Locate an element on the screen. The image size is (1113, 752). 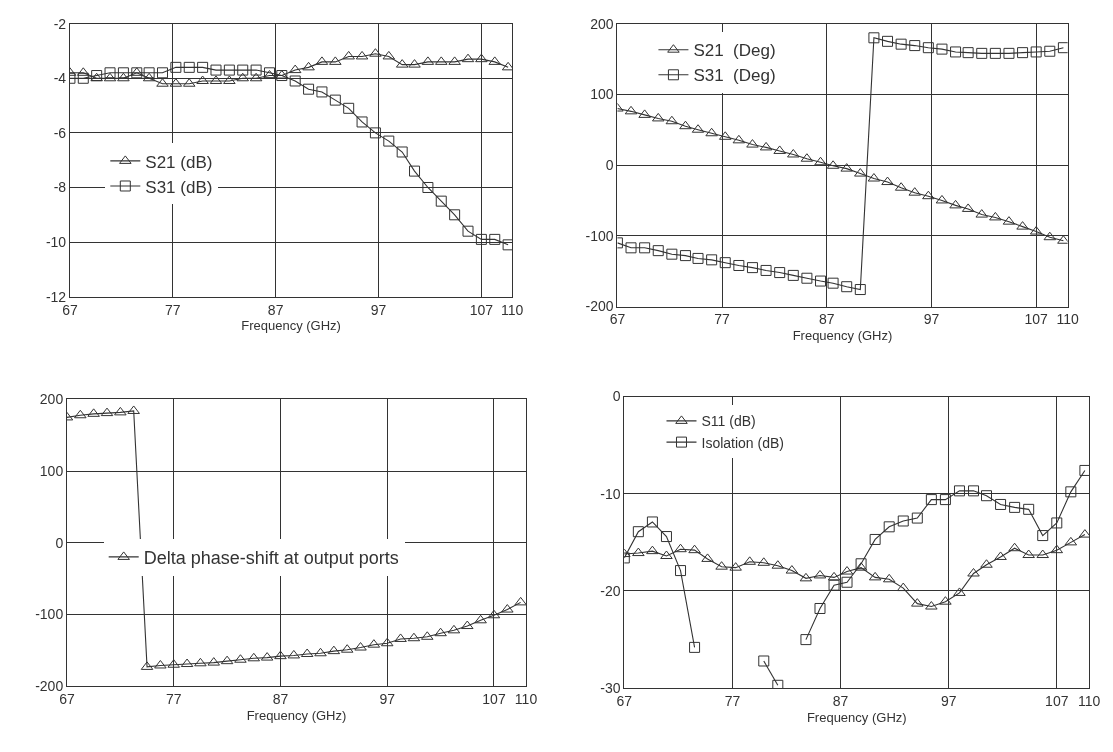
legend-label: S31 (Deg) is located at coordinates (734, 76).